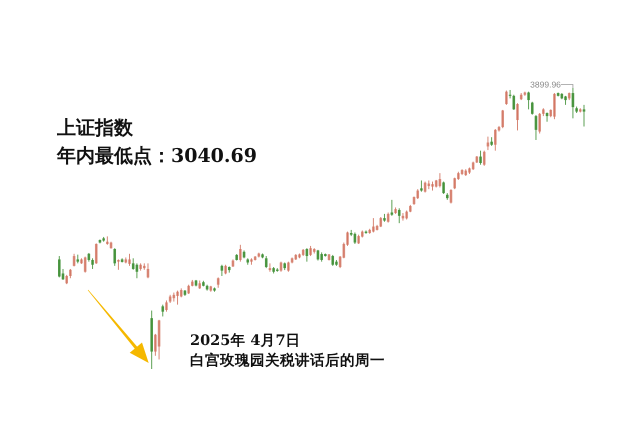 Image resolution: width=640 pixels, height=433 pixels. Describe the element at coordinates (95, 128) in the screenshot. I see `text: 上证指数` at that location.